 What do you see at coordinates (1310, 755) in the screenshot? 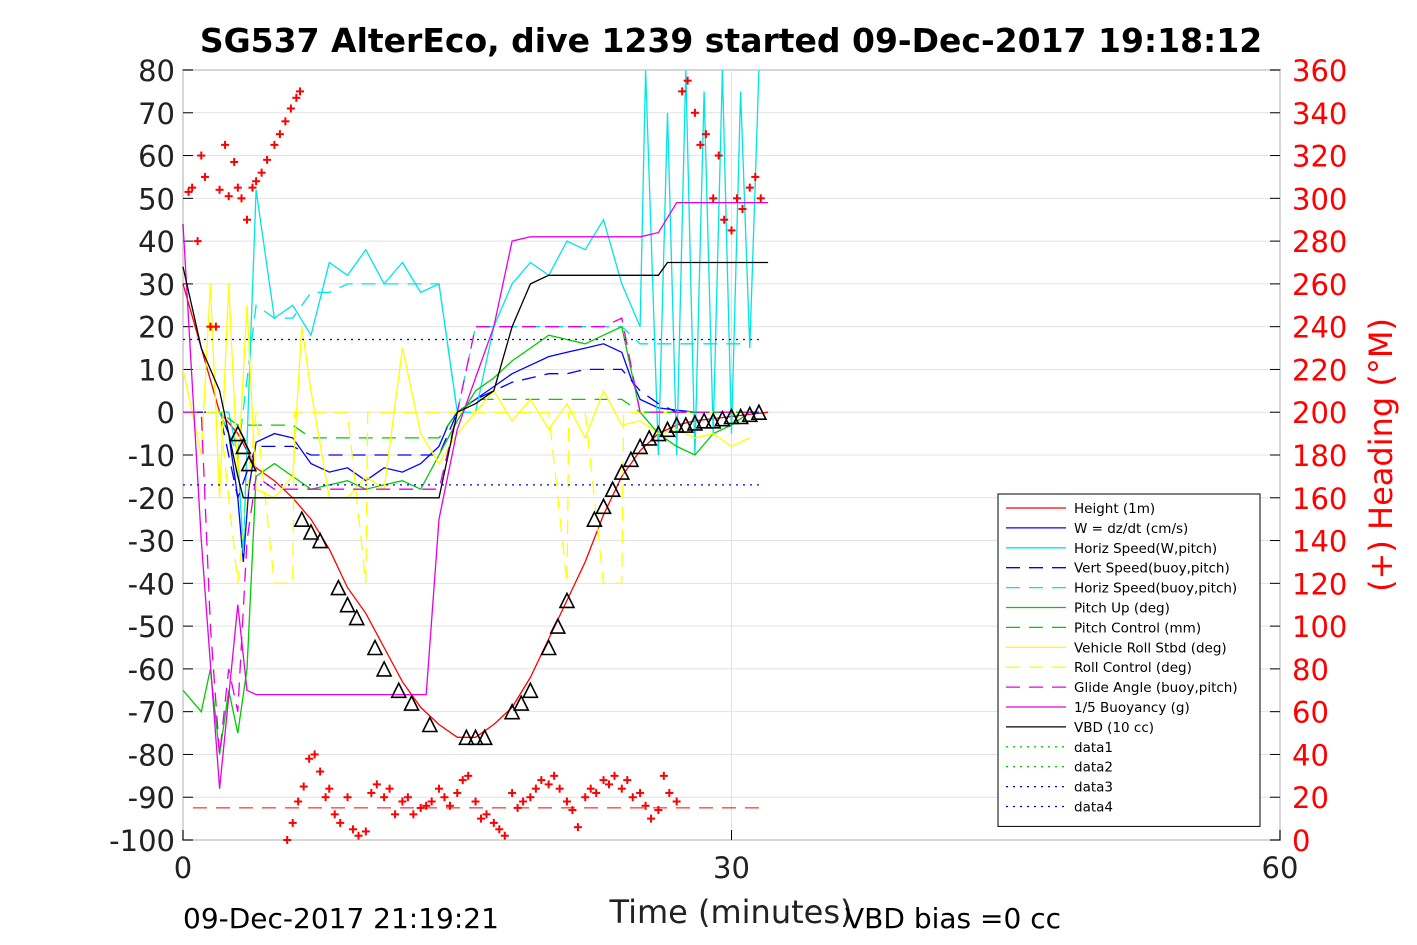
I see `y2-tick-label: 40` at bounding box center [1310, 755].